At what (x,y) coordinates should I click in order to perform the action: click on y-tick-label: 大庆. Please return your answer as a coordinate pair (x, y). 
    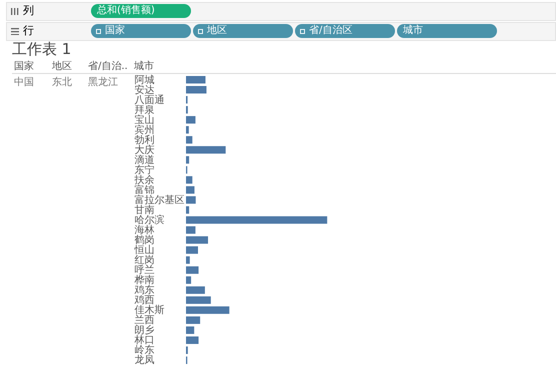
    Looking at the image, I should click on (144, 150).